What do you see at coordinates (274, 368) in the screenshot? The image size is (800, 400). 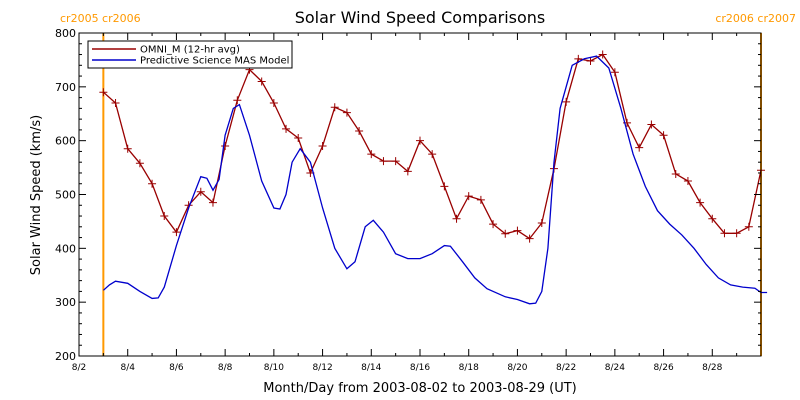 I see `x-tick-label: 8/10` at bounding box center [274, 368].